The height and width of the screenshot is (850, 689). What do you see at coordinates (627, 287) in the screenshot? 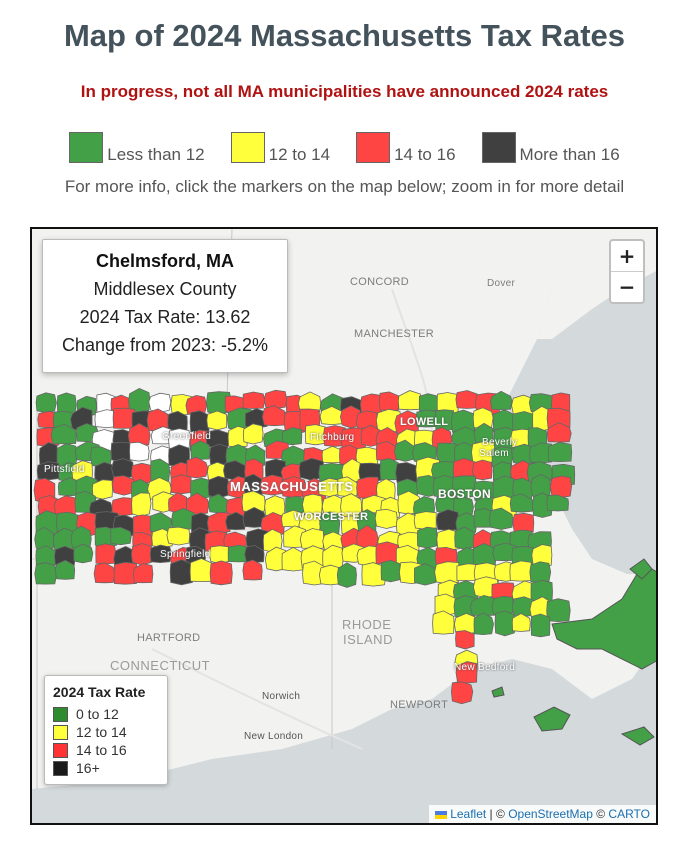
I see `zoom-out-button: −` at bounding box center [627, 287].